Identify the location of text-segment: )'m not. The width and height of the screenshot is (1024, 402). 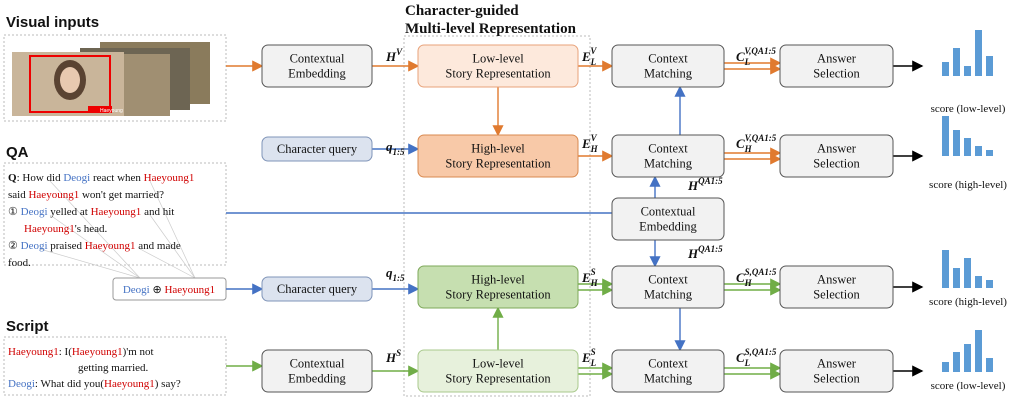
(138, 352).